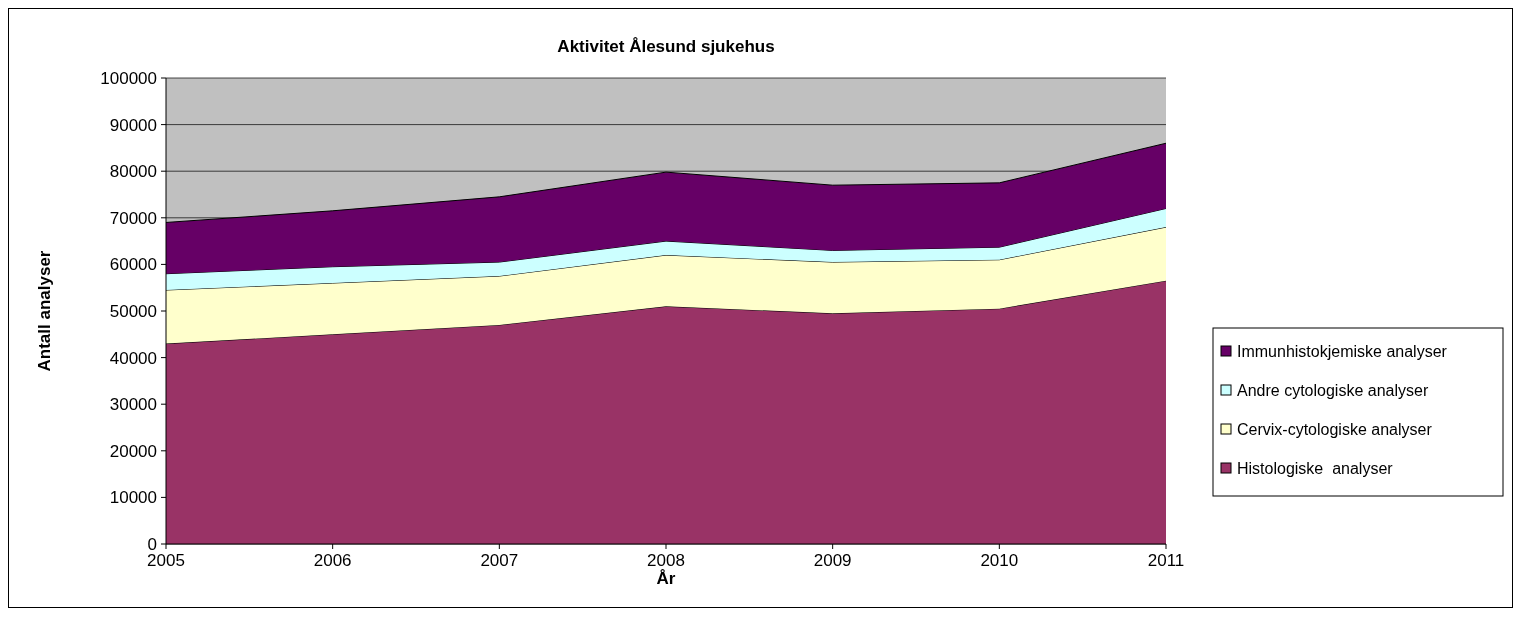 This screenshot has height=617, width=1521. Describe the element at coordinates (999, 560) in the screenshot. I see `x-tick-label: 2010` at that location.